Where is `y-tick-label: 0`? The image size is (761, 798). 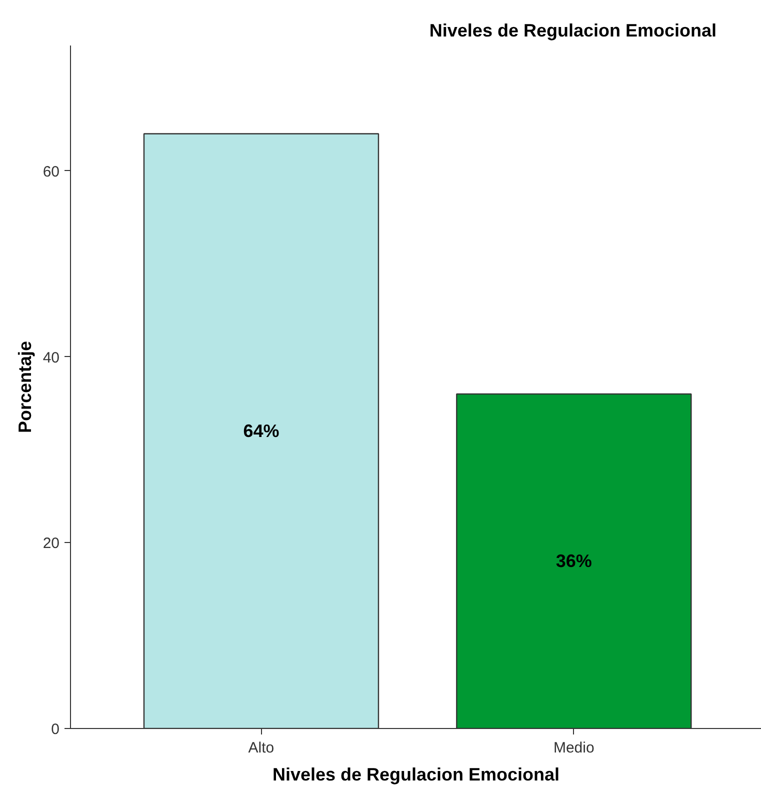 y-tick-label: 0 is located at coordinates (55, 729).